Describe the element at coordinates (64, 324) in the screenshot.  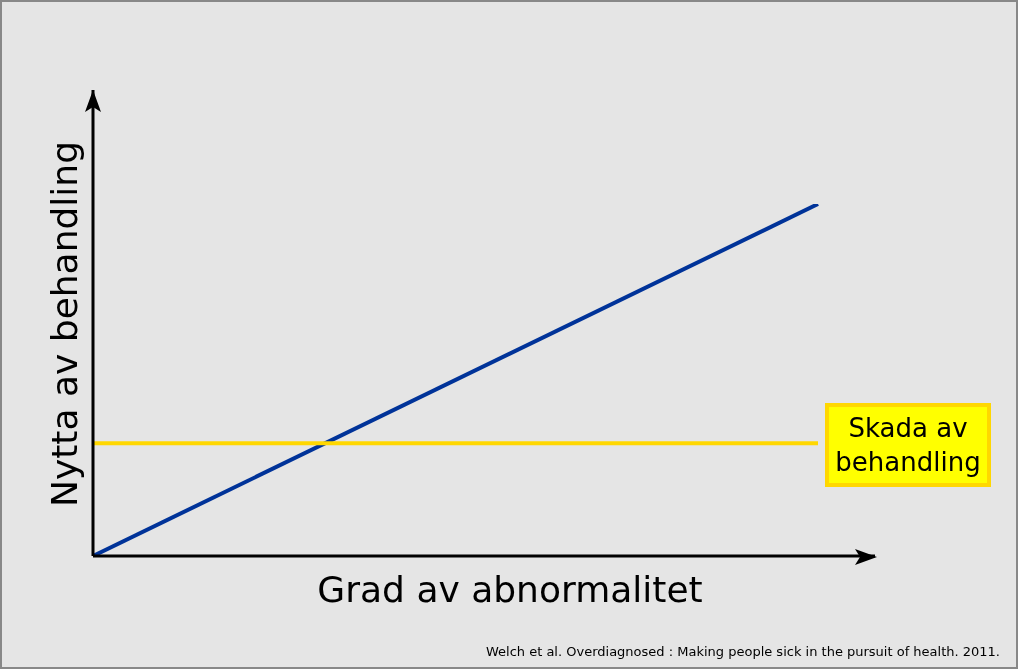
I see `y-axis-title: Nytta av behandling` at that location.